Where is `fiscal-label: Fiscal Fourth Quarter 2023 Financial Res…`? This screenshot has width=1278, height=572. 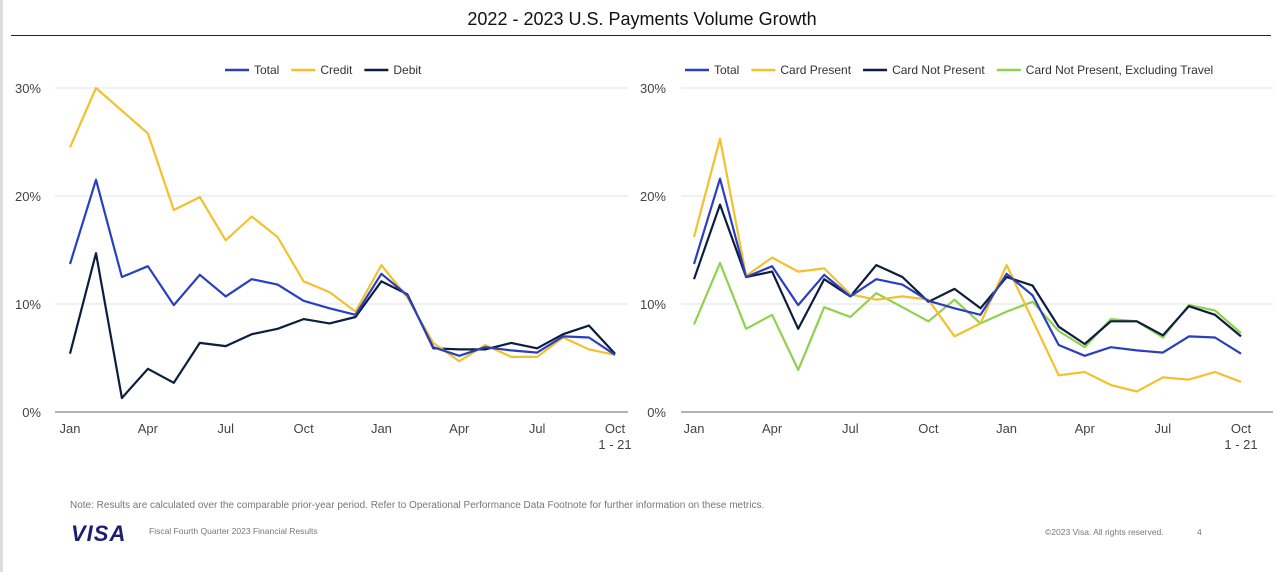
fiscal-label: Fiscal Fourth Quarter 2023 Financial Res… is located at coordinates (233, 531).